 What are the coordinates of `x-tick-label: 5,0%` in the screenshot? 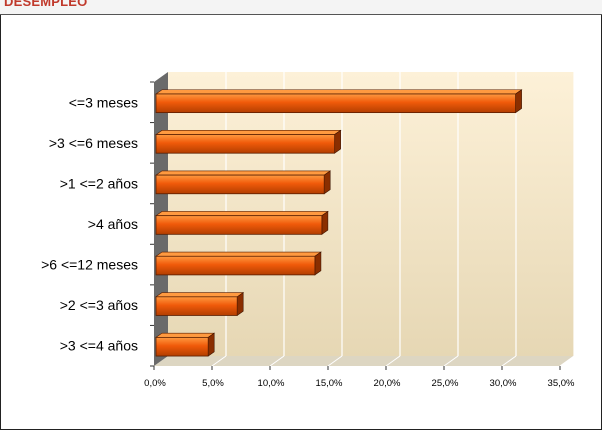 It's located at (213, 383).